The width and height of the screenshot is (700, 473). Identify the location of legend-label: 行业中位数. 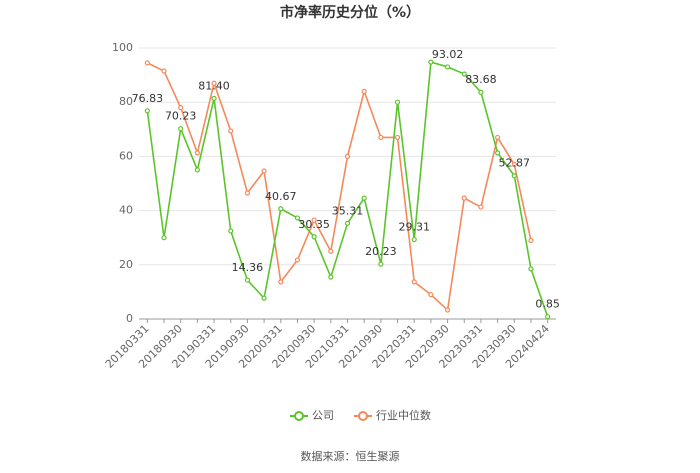
(403, 415).